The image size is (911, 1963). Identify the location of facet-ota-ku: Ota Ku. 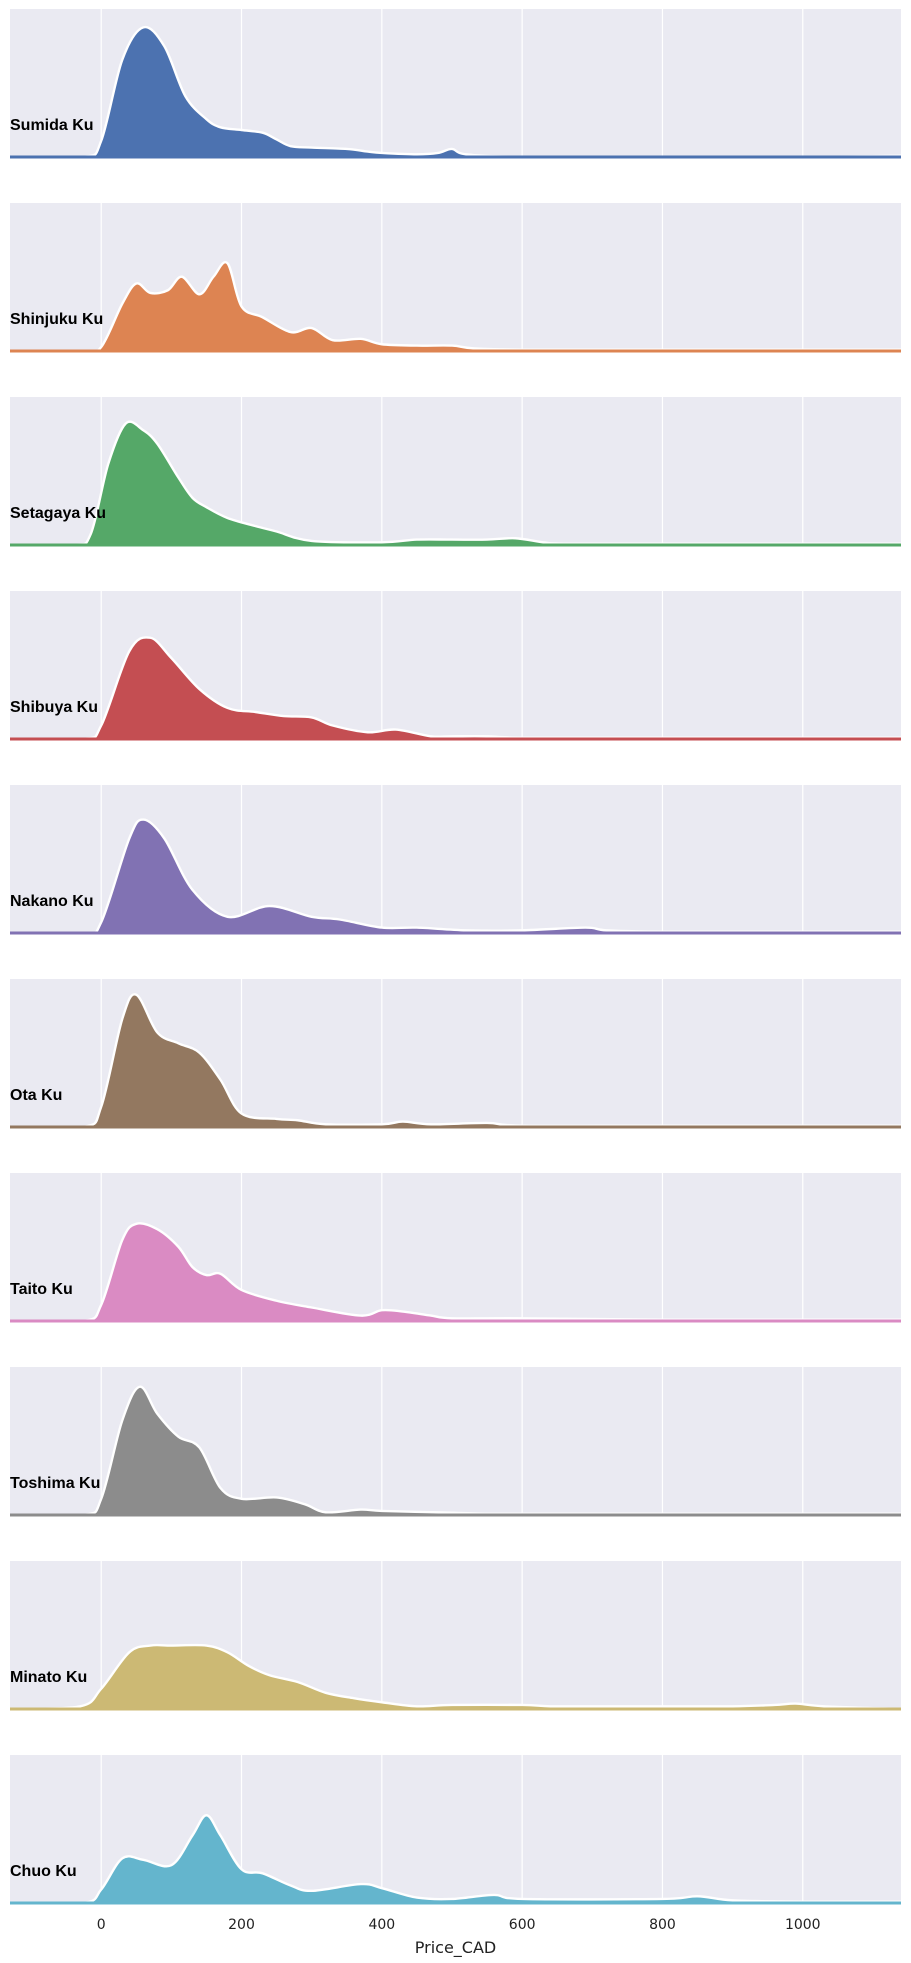
(455, 1054).